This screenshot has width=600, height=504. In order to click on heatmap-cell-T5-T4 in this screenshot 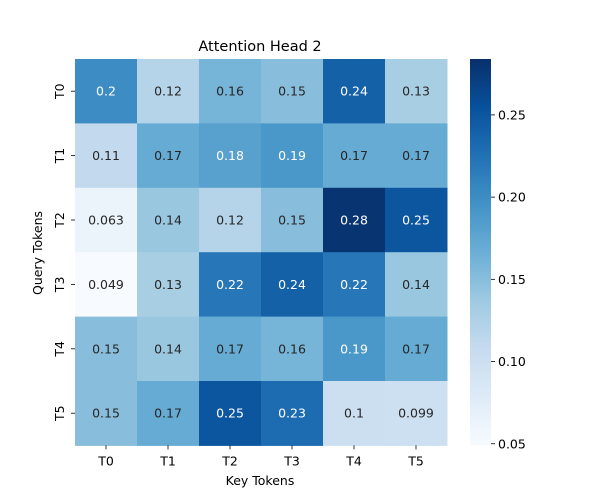, I will do `click(354, 413)`.